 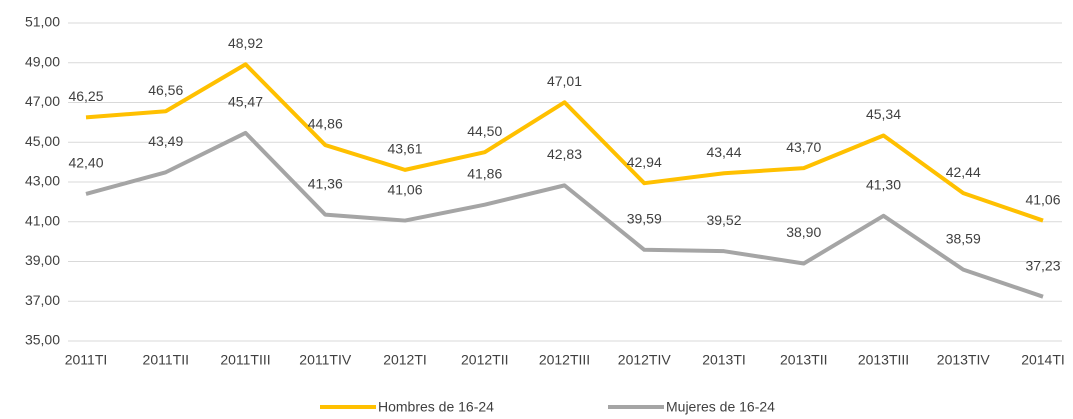 I want to click on data-label: 41,36, so click(x=325, y=183).